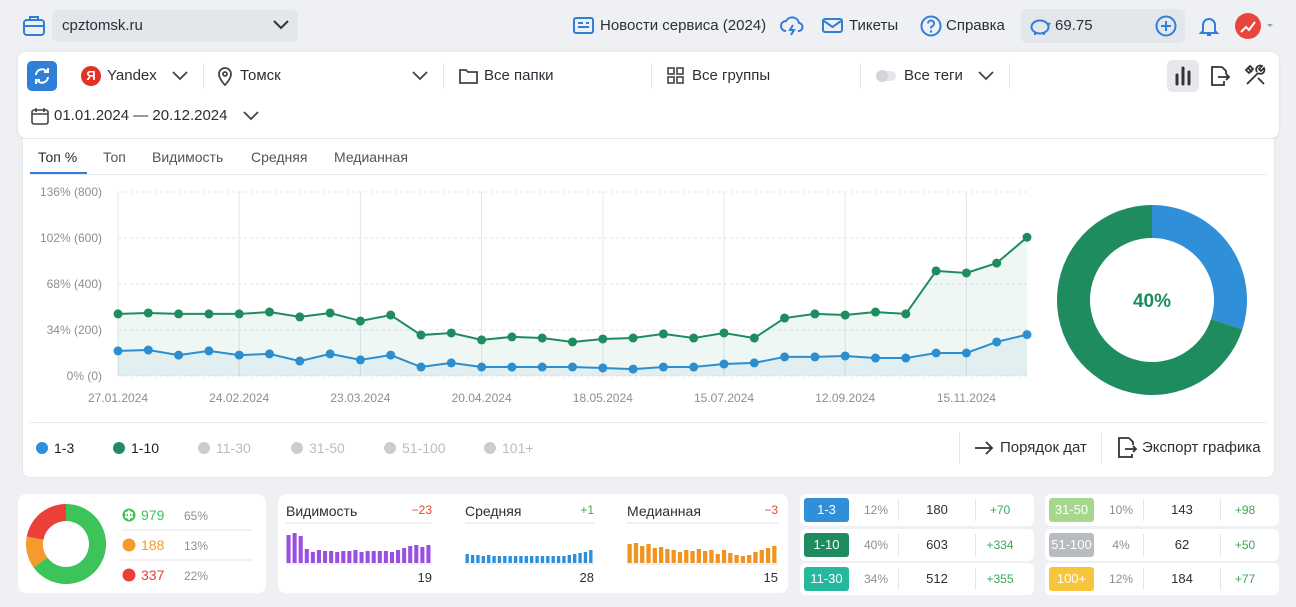 This screenshot has height=607, width=1296. What do you see at coordinates (874, 25) in the screenshot?
I see `tickets-link: Тикеты` at bounding box center [874, 25].